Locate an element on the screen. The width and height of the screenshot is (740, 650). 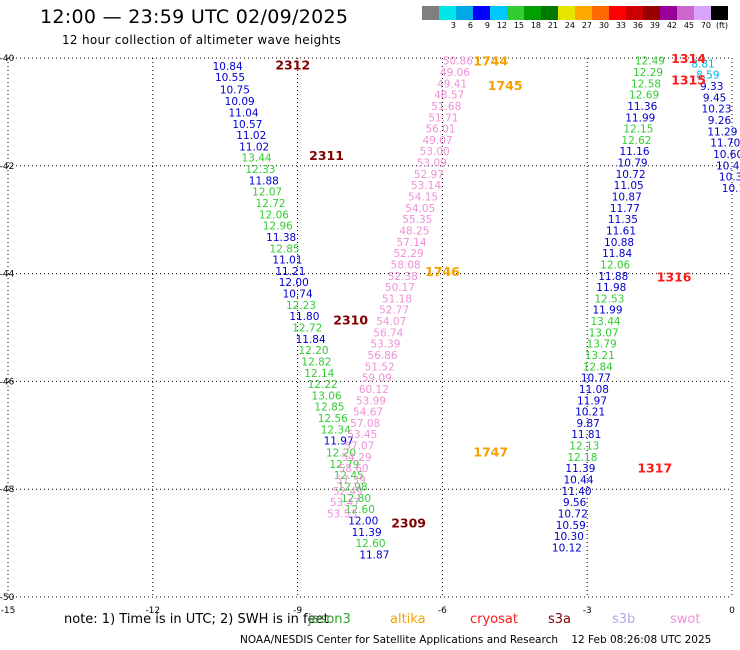
pass-time-label: 1316 is located at coordinates (674, 276).